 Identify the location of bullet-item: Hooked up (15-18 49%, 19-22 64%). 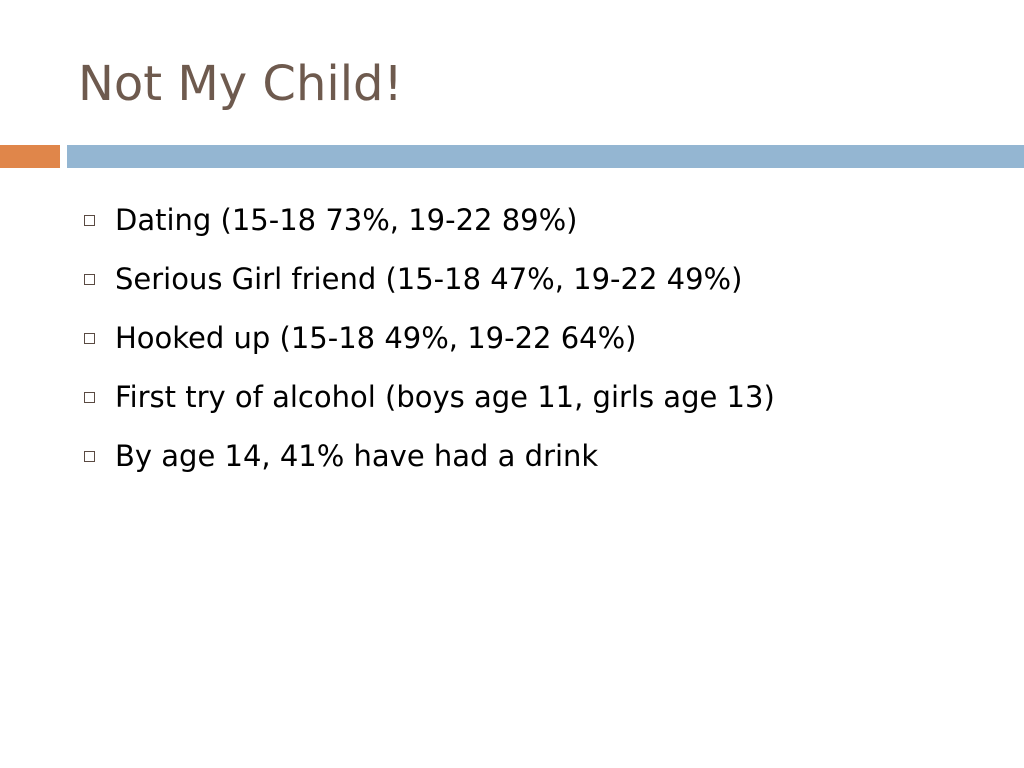
(428, 337).